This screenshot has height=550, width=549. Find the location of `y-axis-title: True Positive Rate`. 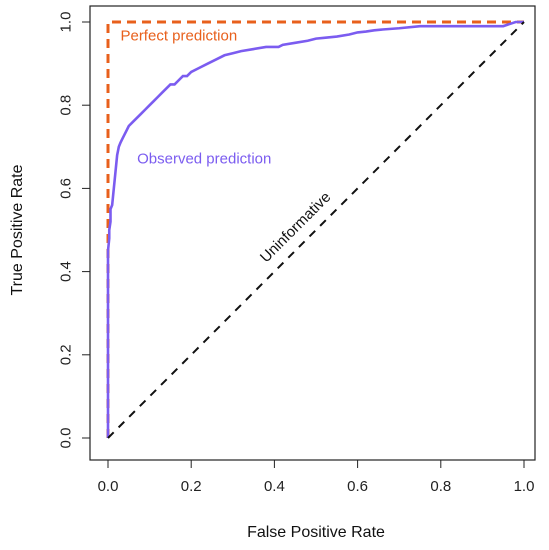

y-axis-title: True Positive Rate is located at coordinates (17, 229).